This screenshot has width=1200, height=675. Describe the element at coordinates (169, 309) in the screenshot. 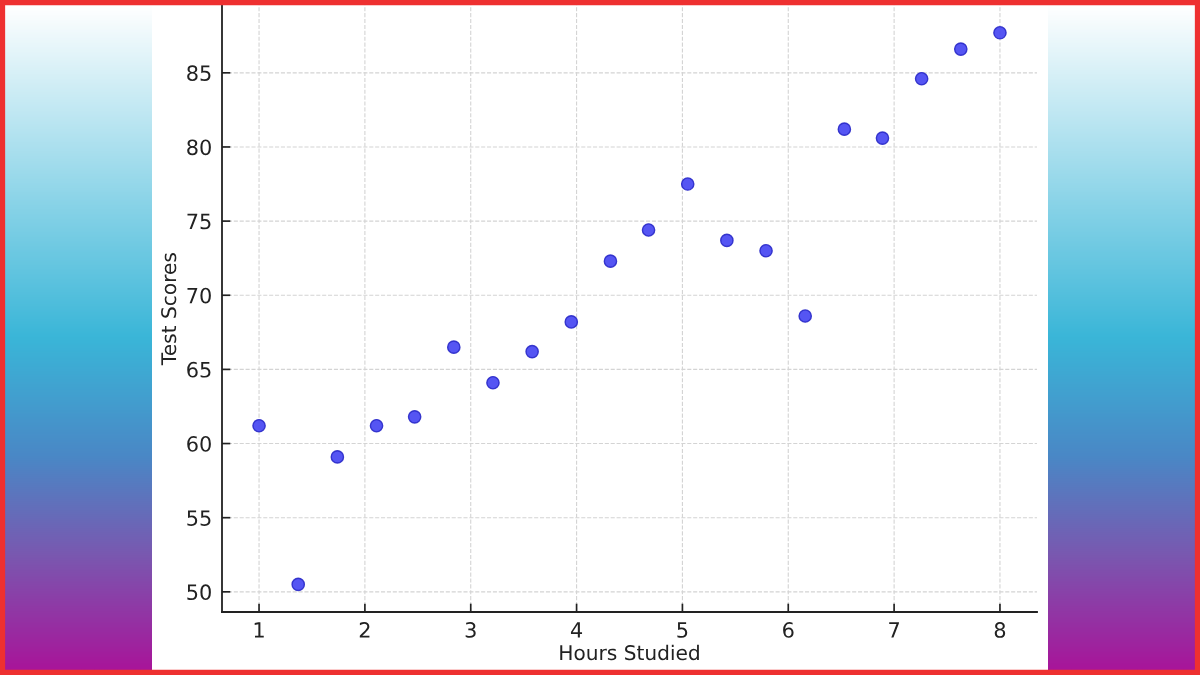

I see `y-axis-title: Test Scores` at that location.